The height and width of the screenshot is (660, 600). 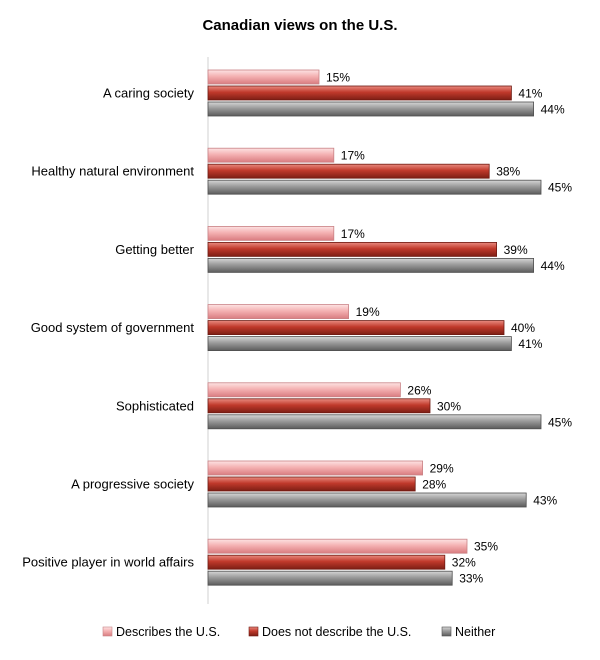 I want to click on data-label: 30%, so click(x=449, y=406).